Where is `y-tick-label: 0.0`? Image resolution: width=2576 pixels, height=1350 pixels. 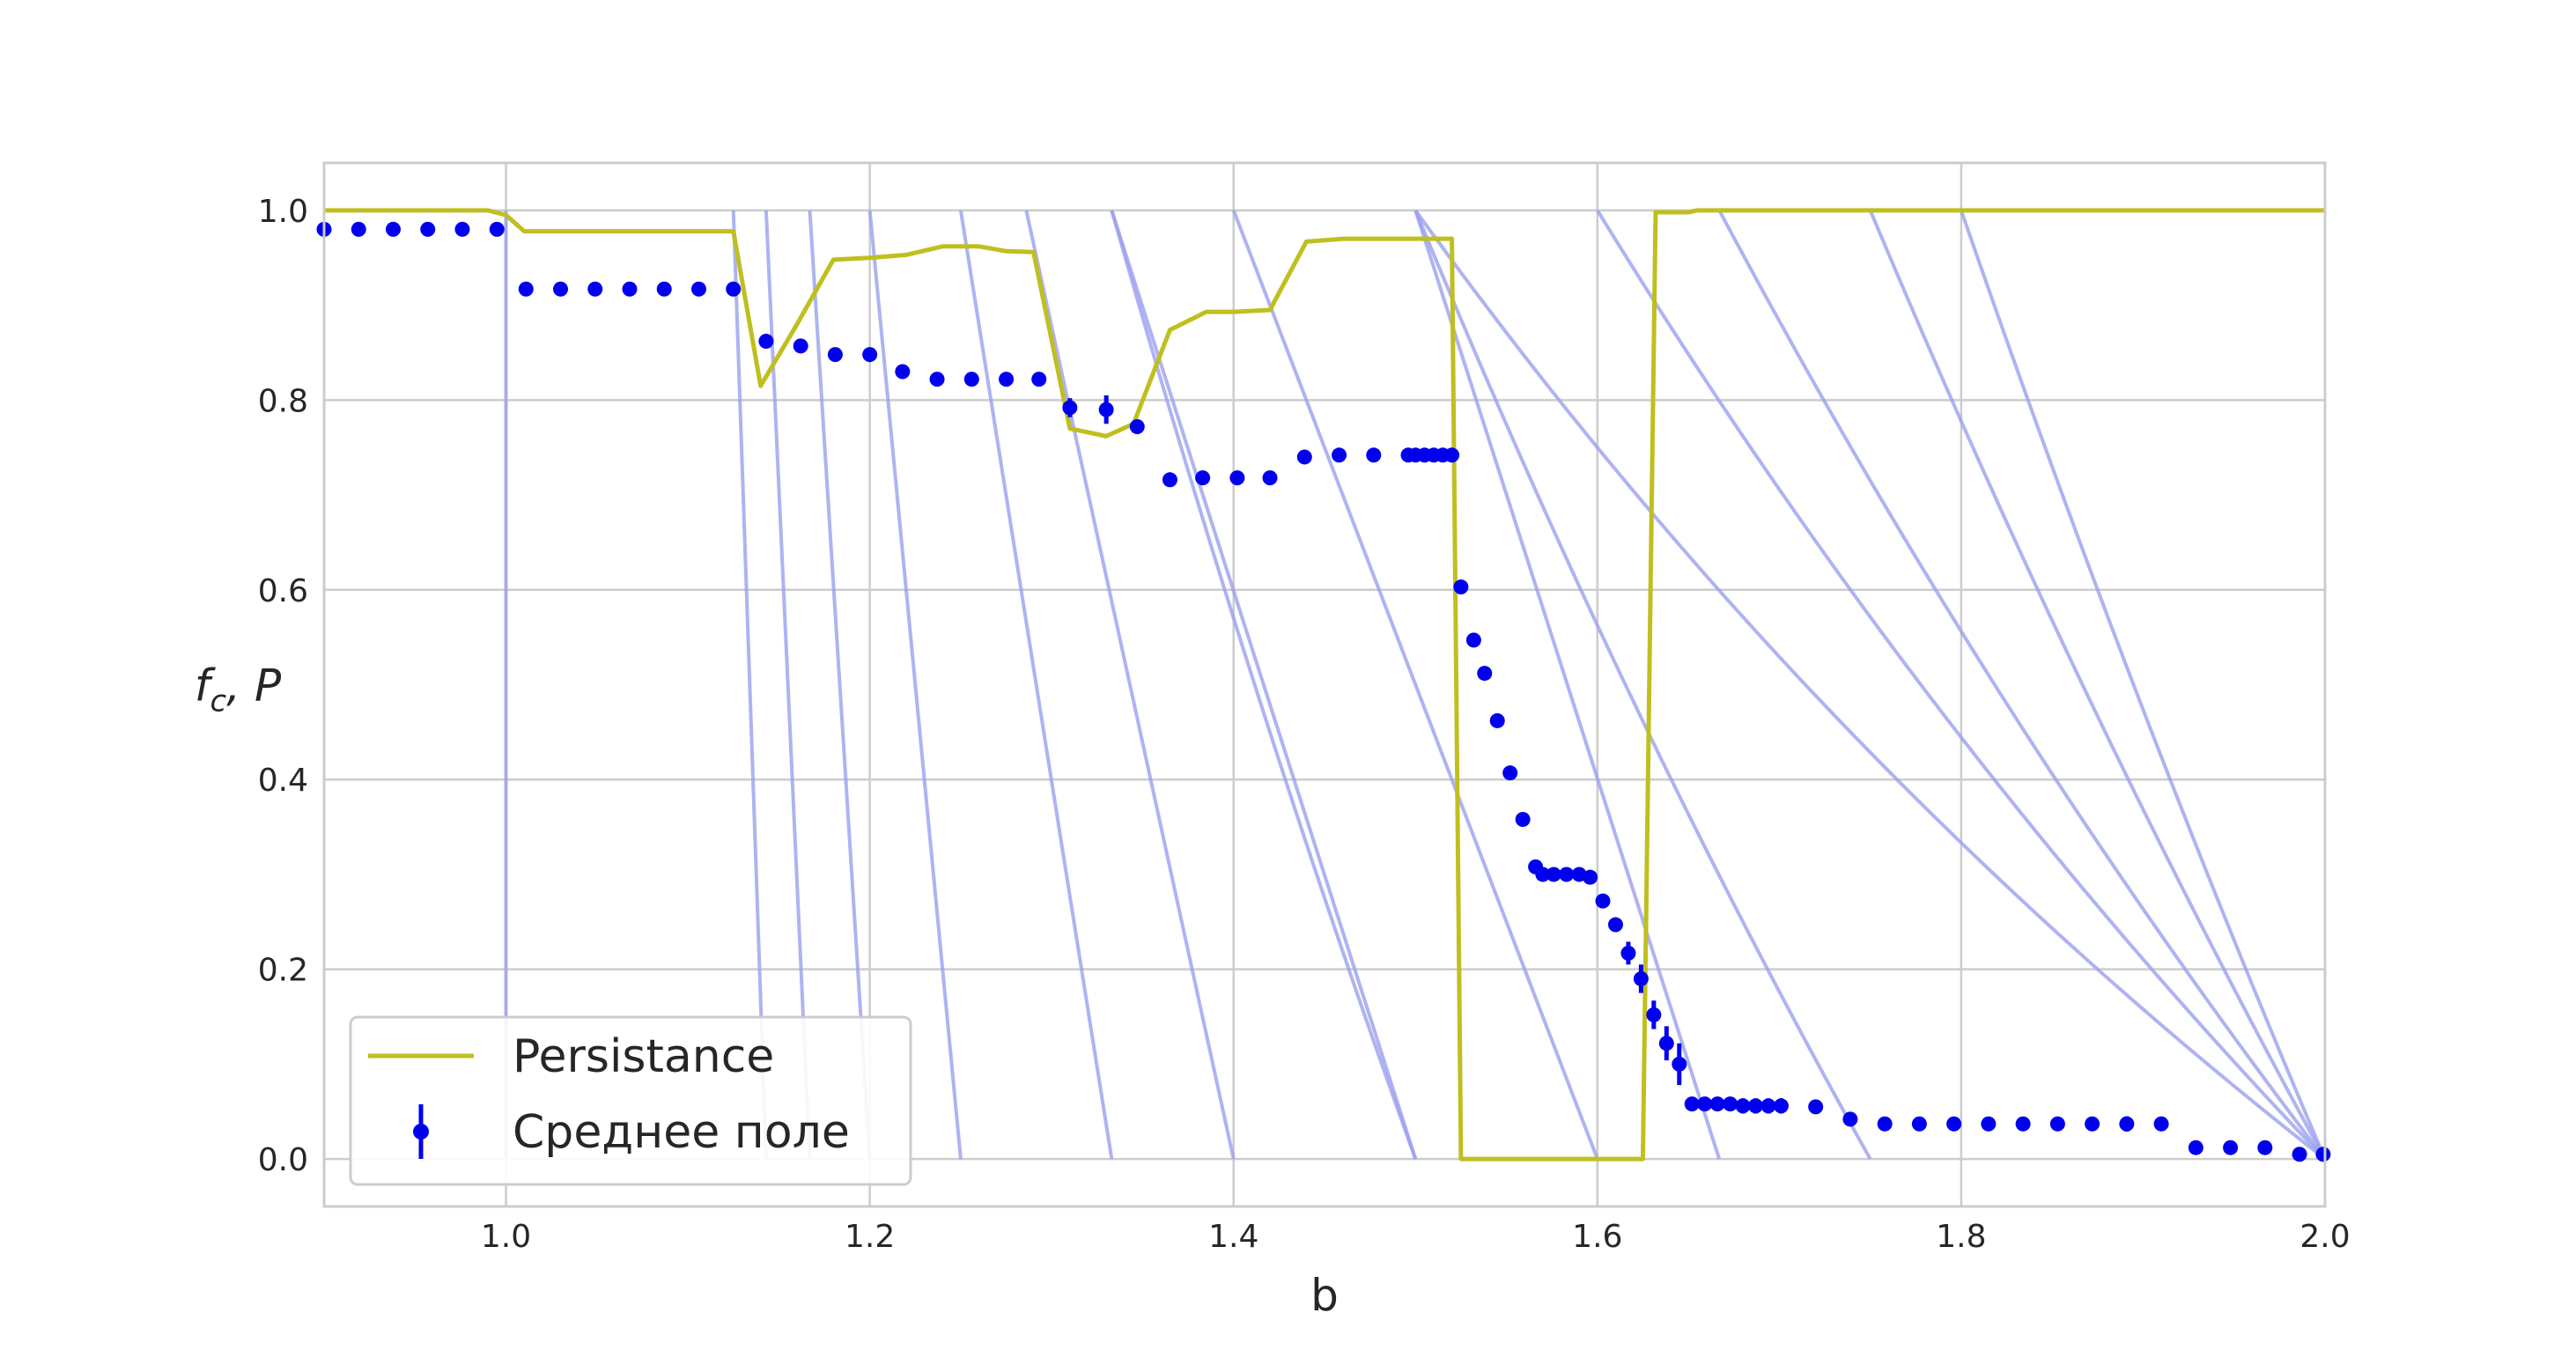
y-tick-label: 0.0 is located at coordinates (283, 1160).